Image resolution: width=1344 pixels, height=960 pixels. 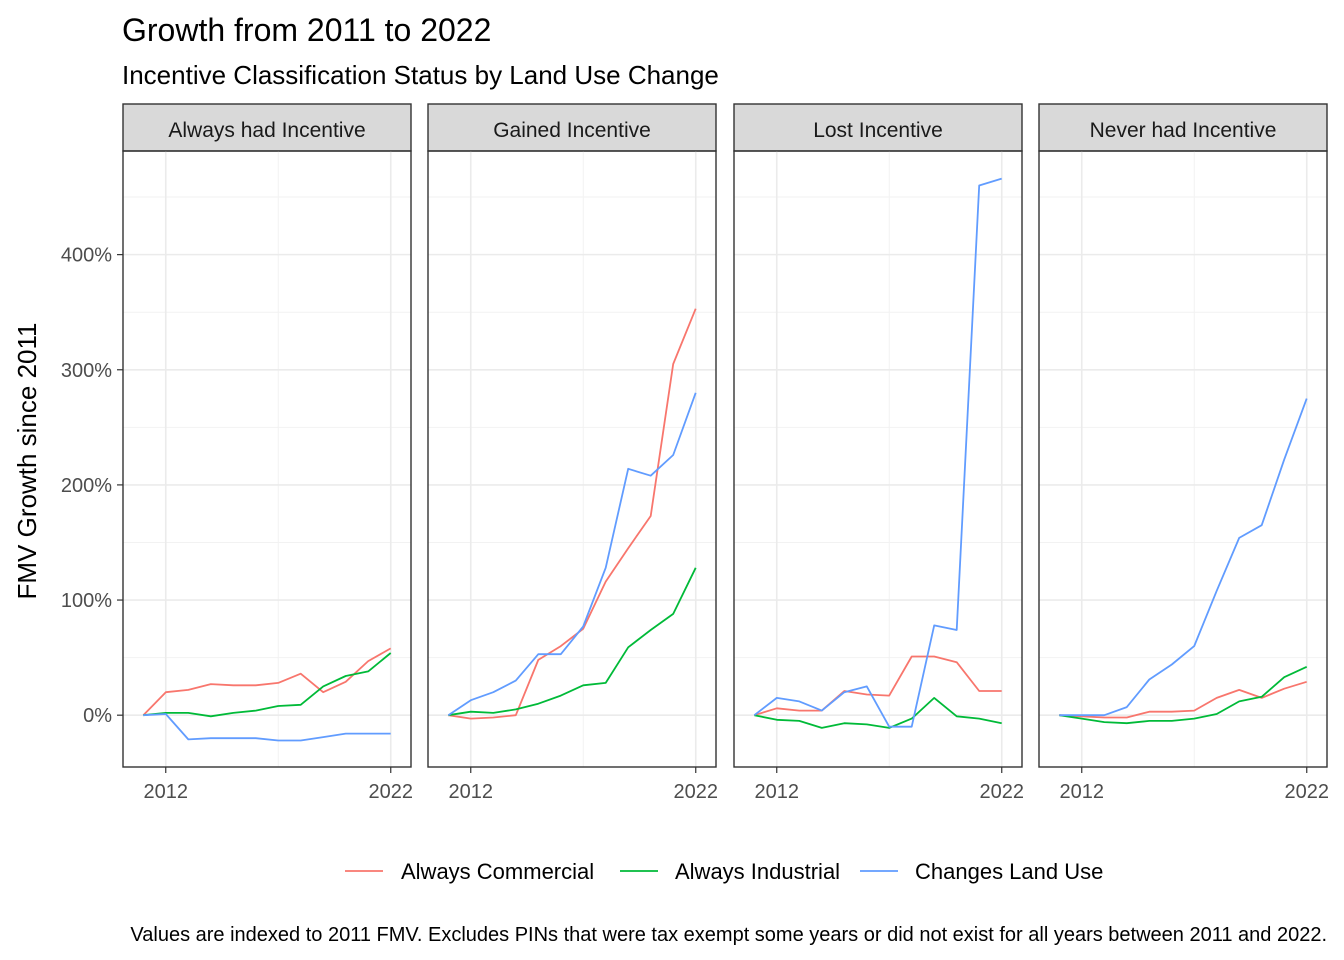 What do you see at coordinates (86, 486) in the screenshot?
I see `y-tick-label: 200%` at bounding box center [86, 486].